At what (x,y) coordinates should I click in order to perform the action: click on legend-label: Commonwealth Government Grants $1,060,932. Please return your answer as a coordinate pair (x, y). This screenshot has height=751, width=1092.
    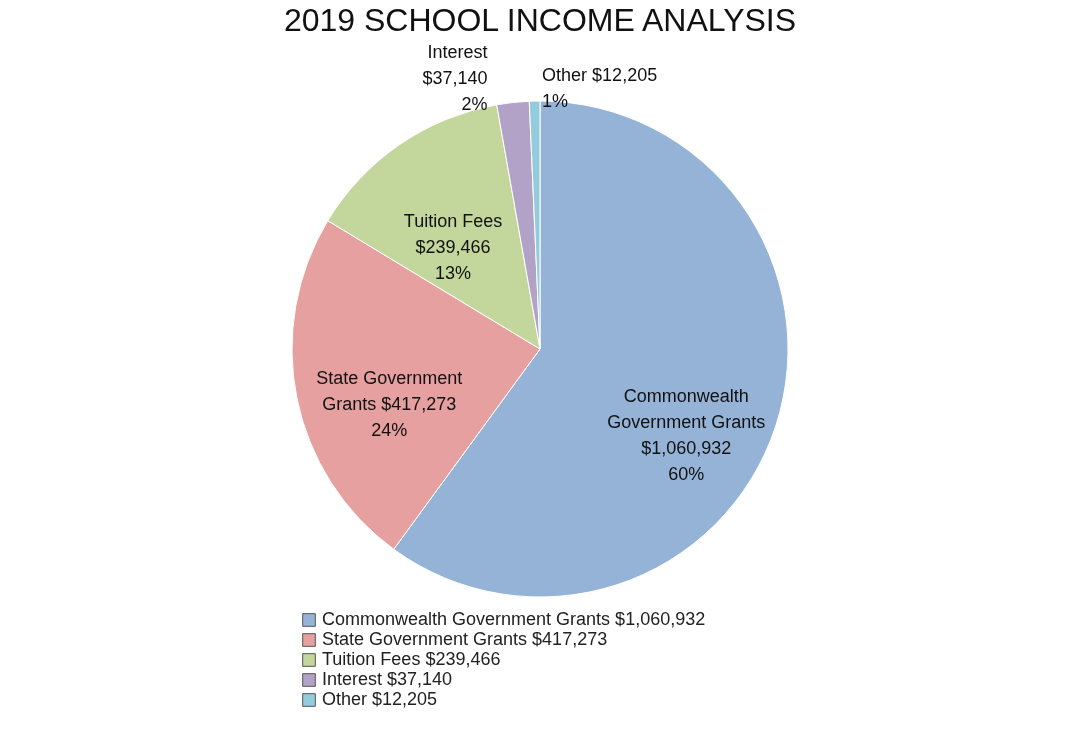
    Looking at the image, I should click on (514, 619).